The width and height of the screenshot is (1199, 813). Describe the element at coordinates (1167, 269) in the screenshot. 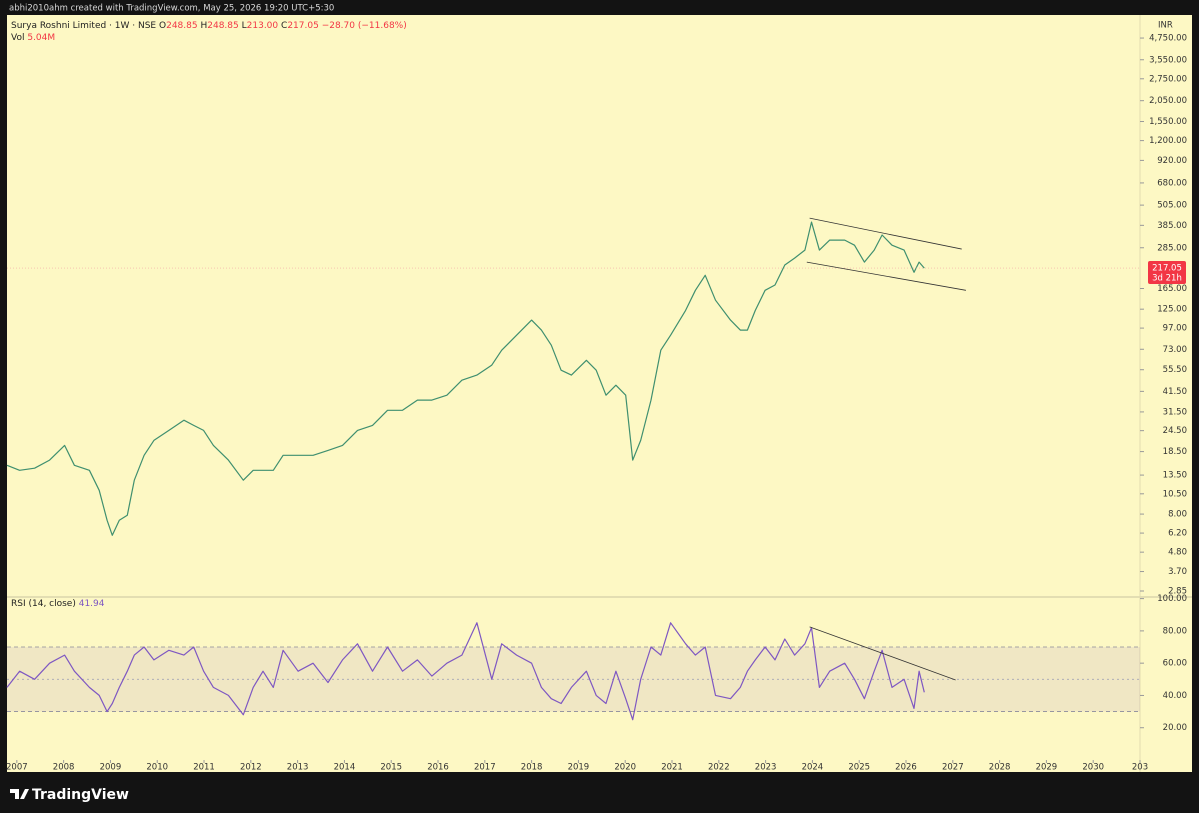

I see `price-tag-value: 217.05` at that location.